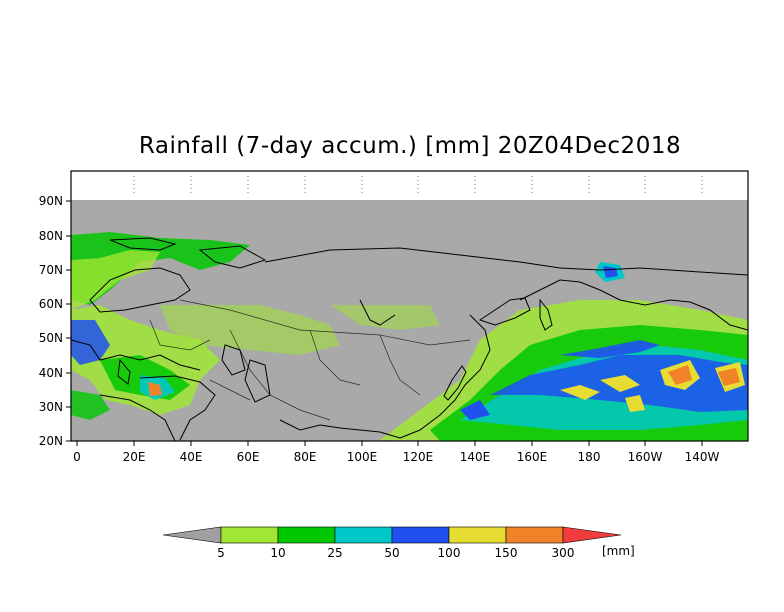  I want to click on legend-label: 25, so click(334, 553).